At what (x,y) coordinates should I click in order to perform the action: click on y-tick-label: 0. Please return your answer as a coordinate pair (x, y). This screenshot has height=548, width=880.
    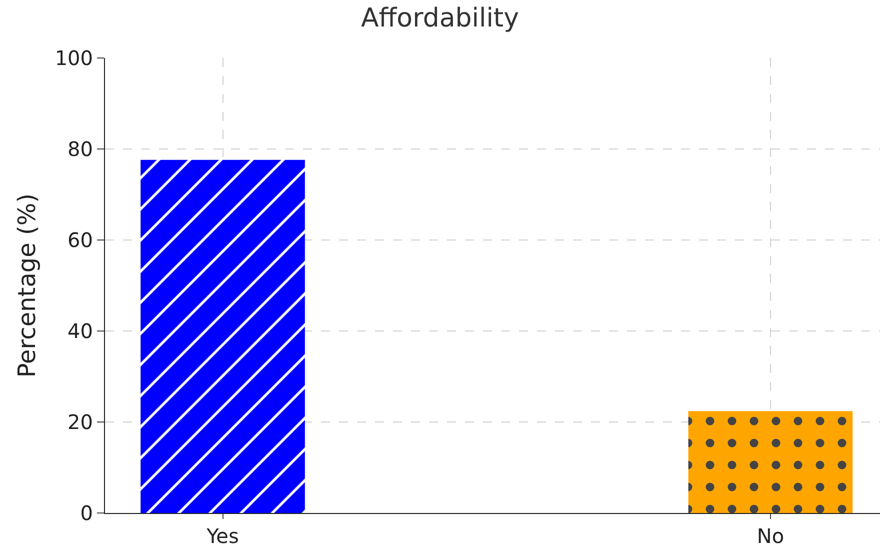
    Looking at the image, I should click on (86, 513).